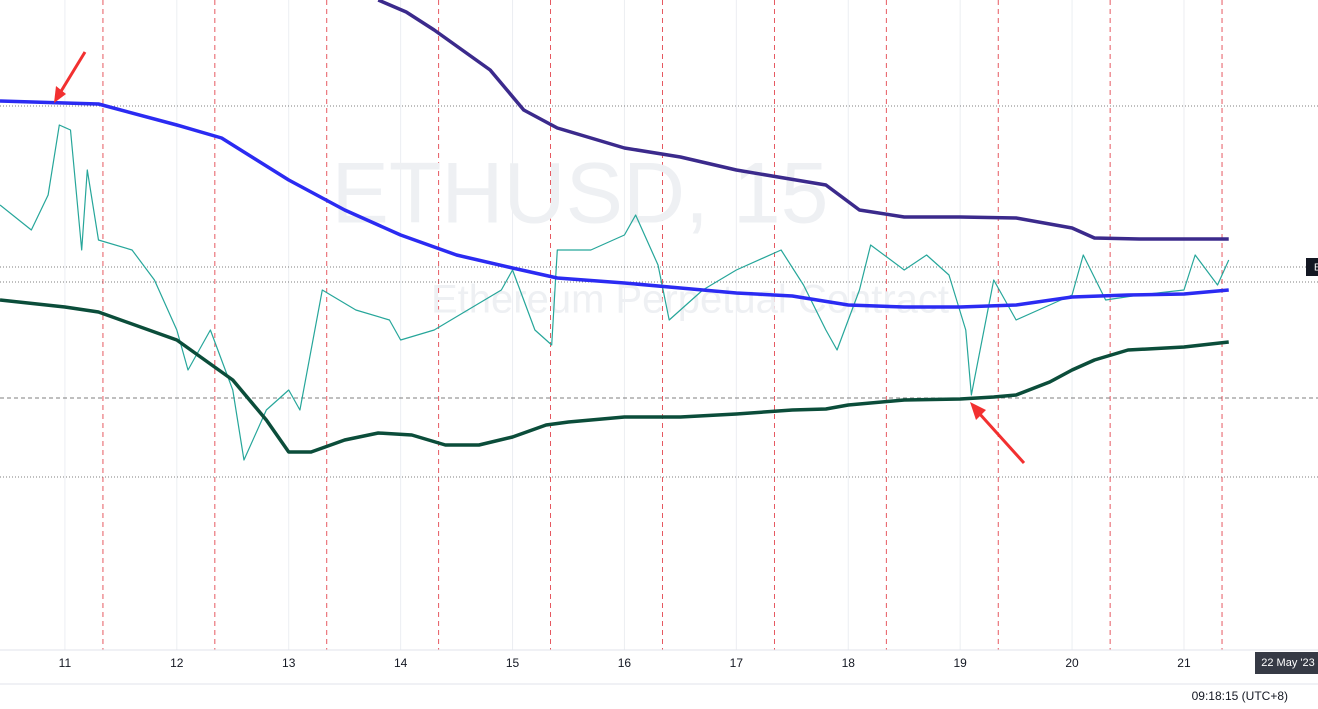 The width and height of the screenshot is (1318, 709). I want to click on price-tag-label: E, so click(1316, 268).